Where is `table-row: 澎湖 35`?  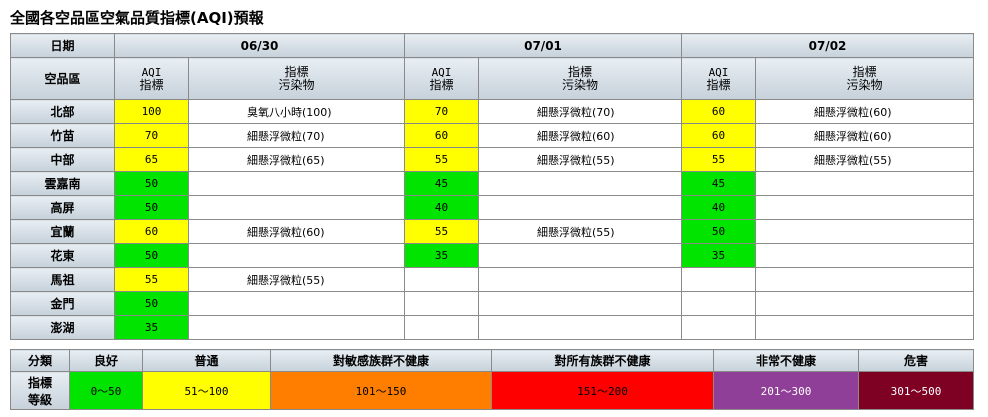 table-row: 澎湖 35 is located at coordinates (492, 327).